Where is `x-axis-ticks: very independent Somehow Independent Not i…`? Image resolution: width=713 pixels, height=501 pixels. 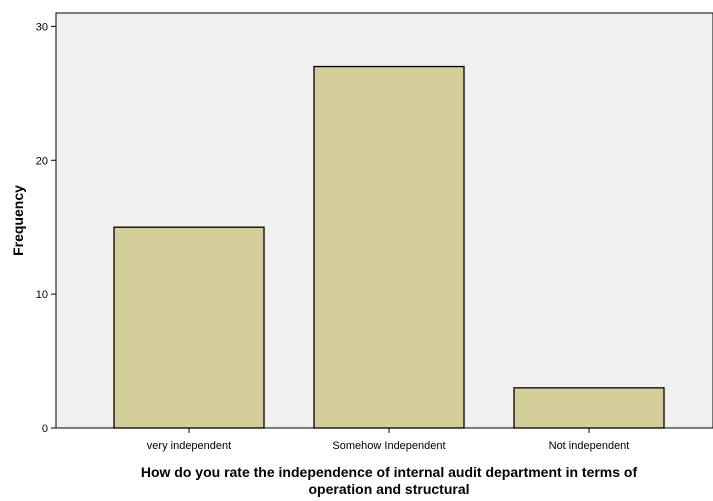 x-axis-ticks: very independent Somehow Independent Not i… is located at coordinates (388, 440).